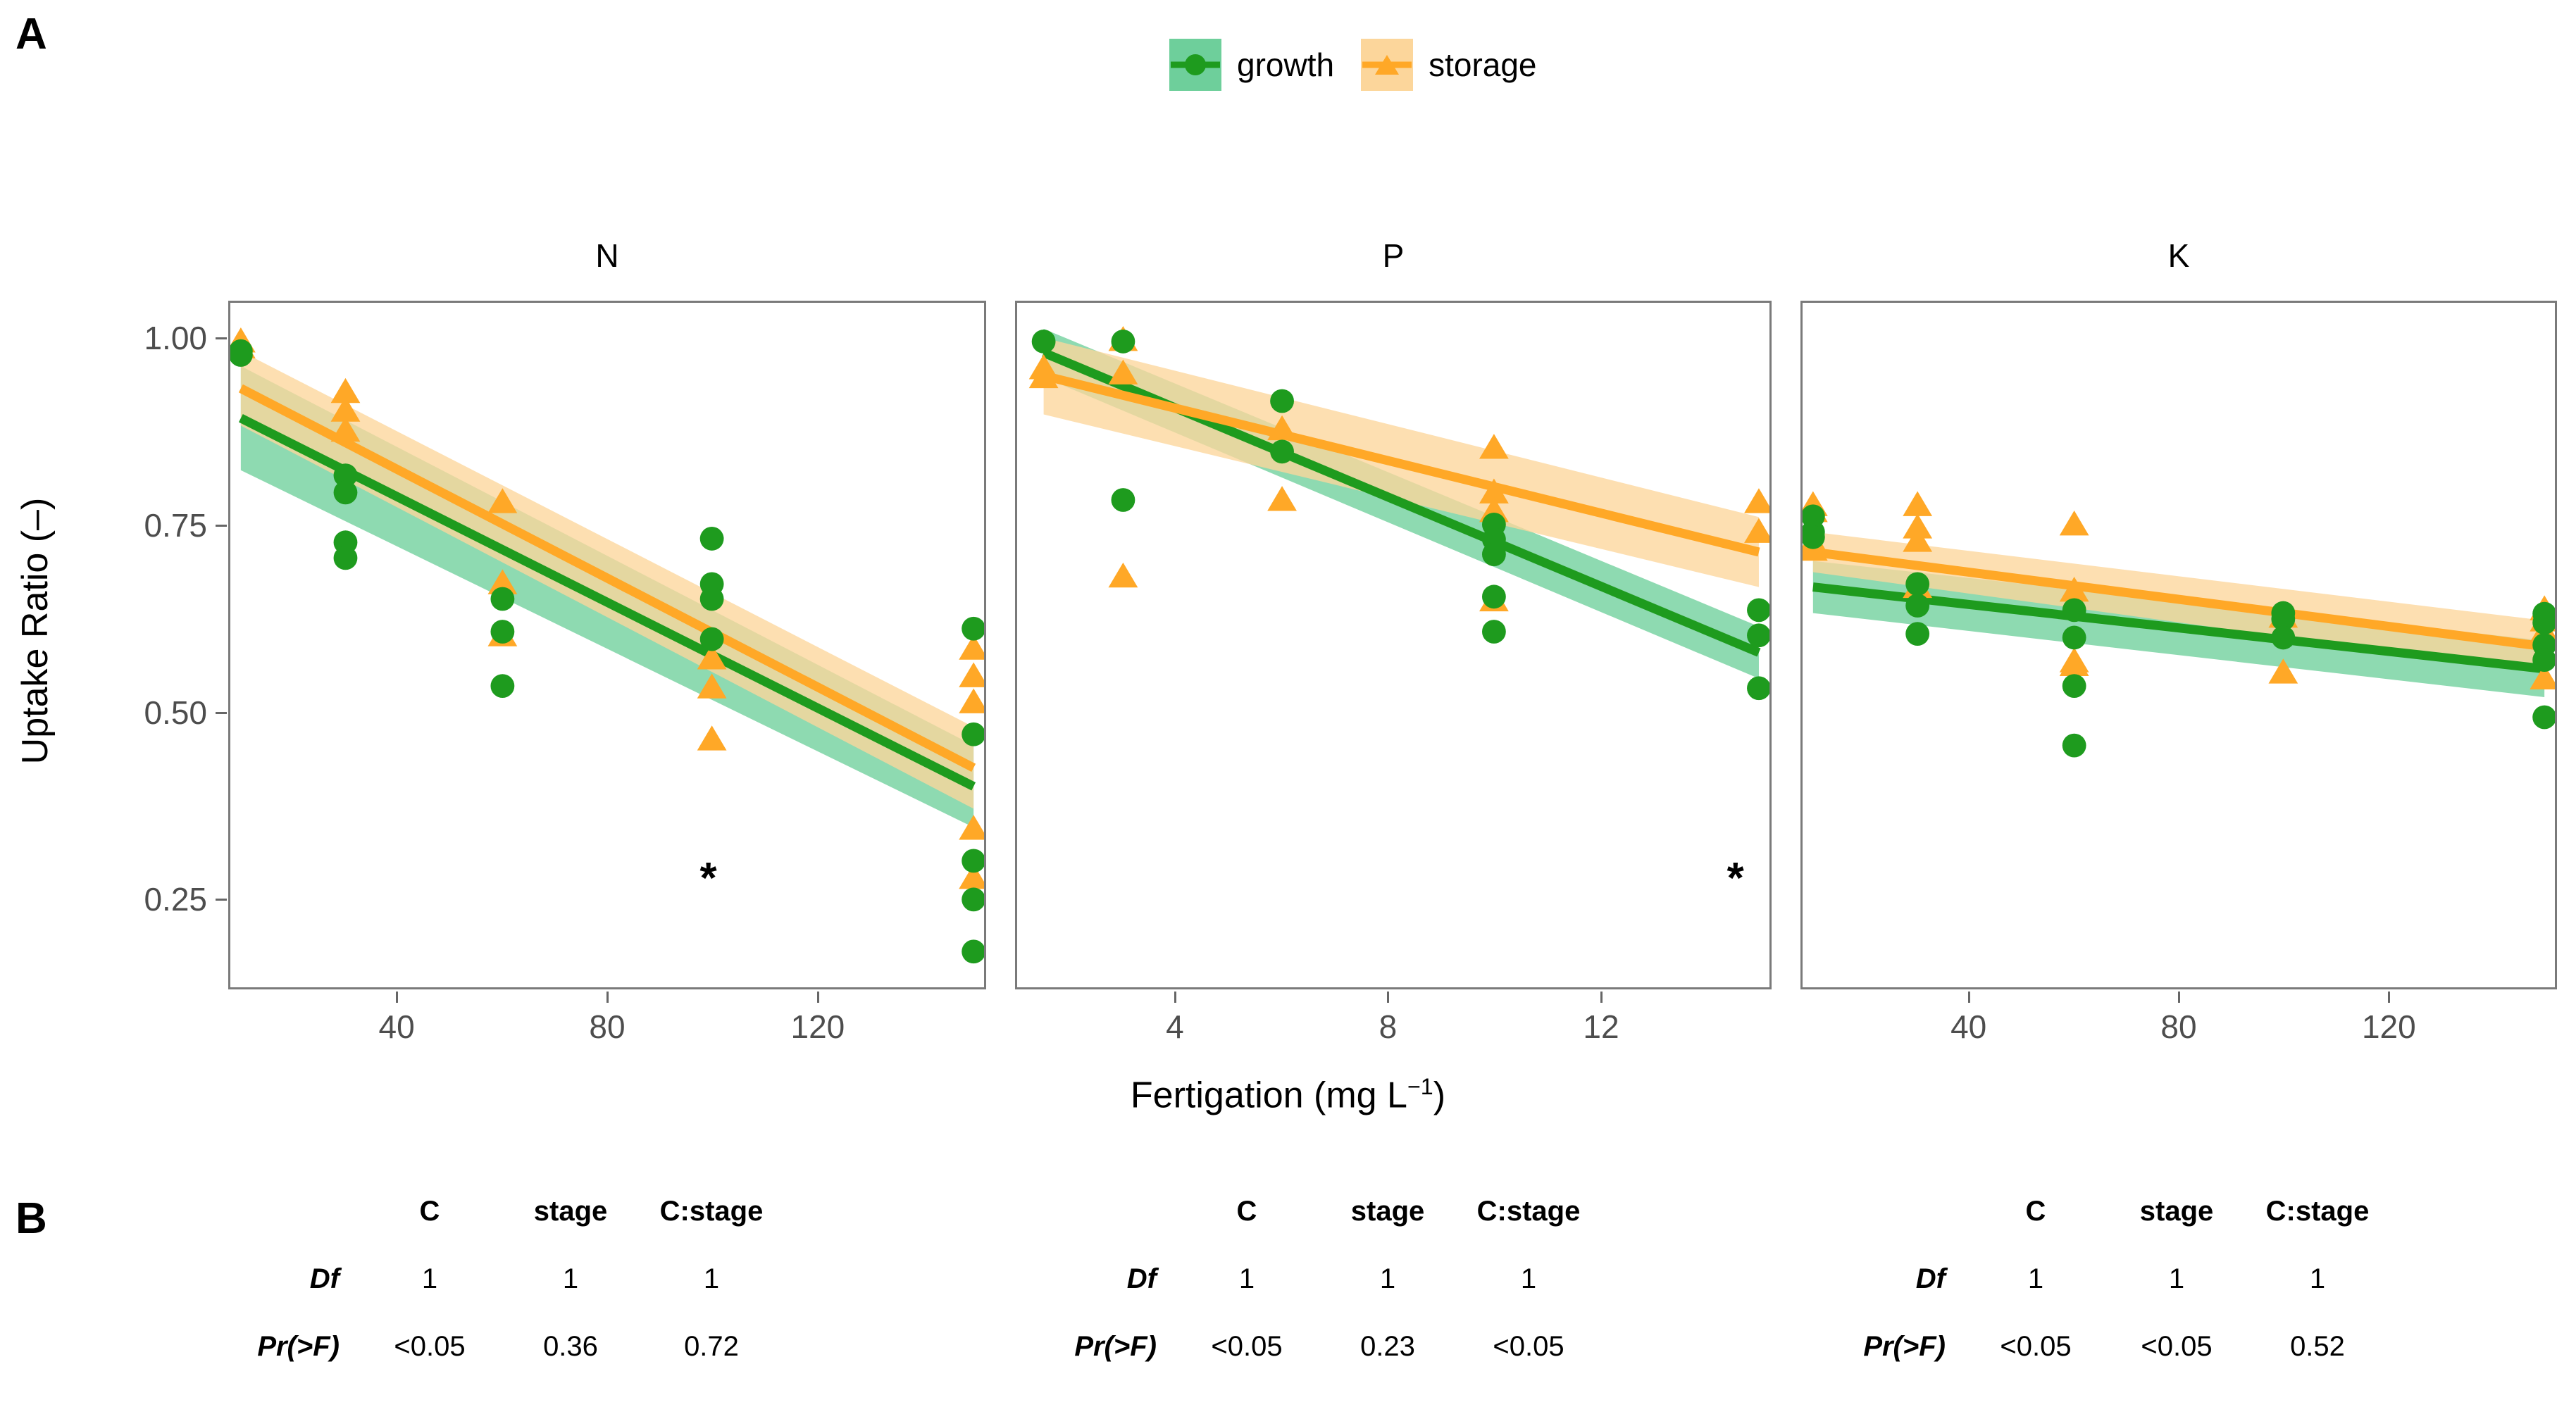 This screenshot has height=1407, width=2576. What do you see at coordinates (2095, 1298) in the screenshot?
I see `stats-row-df: Df 1 1 1` at bounding box center [2095, 1298].